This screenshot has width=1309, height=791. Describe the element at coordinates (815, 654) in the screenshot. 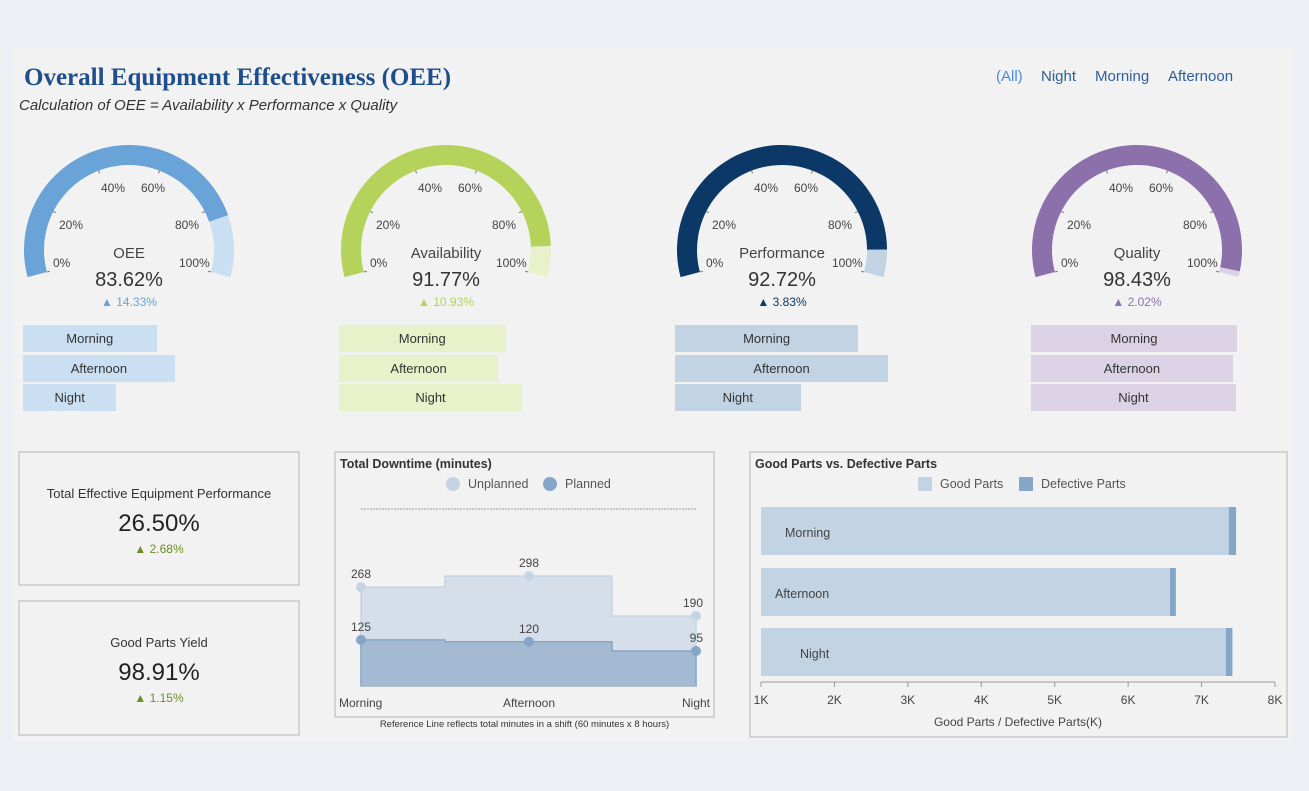

I see `category-label: Night` at that location.